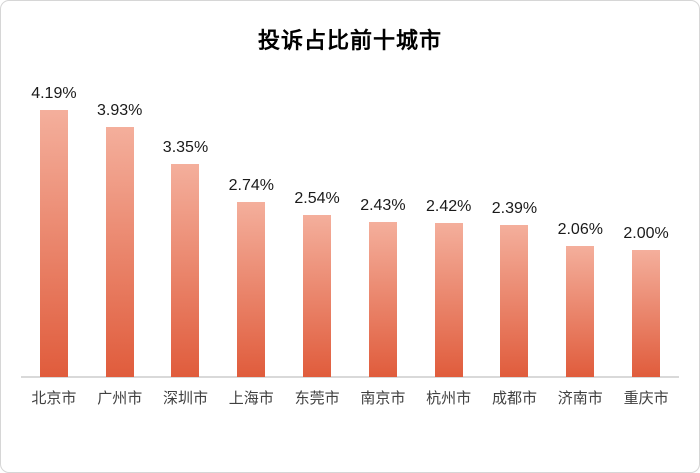  I want to click on category-label: 济南市, so click(580, 398).